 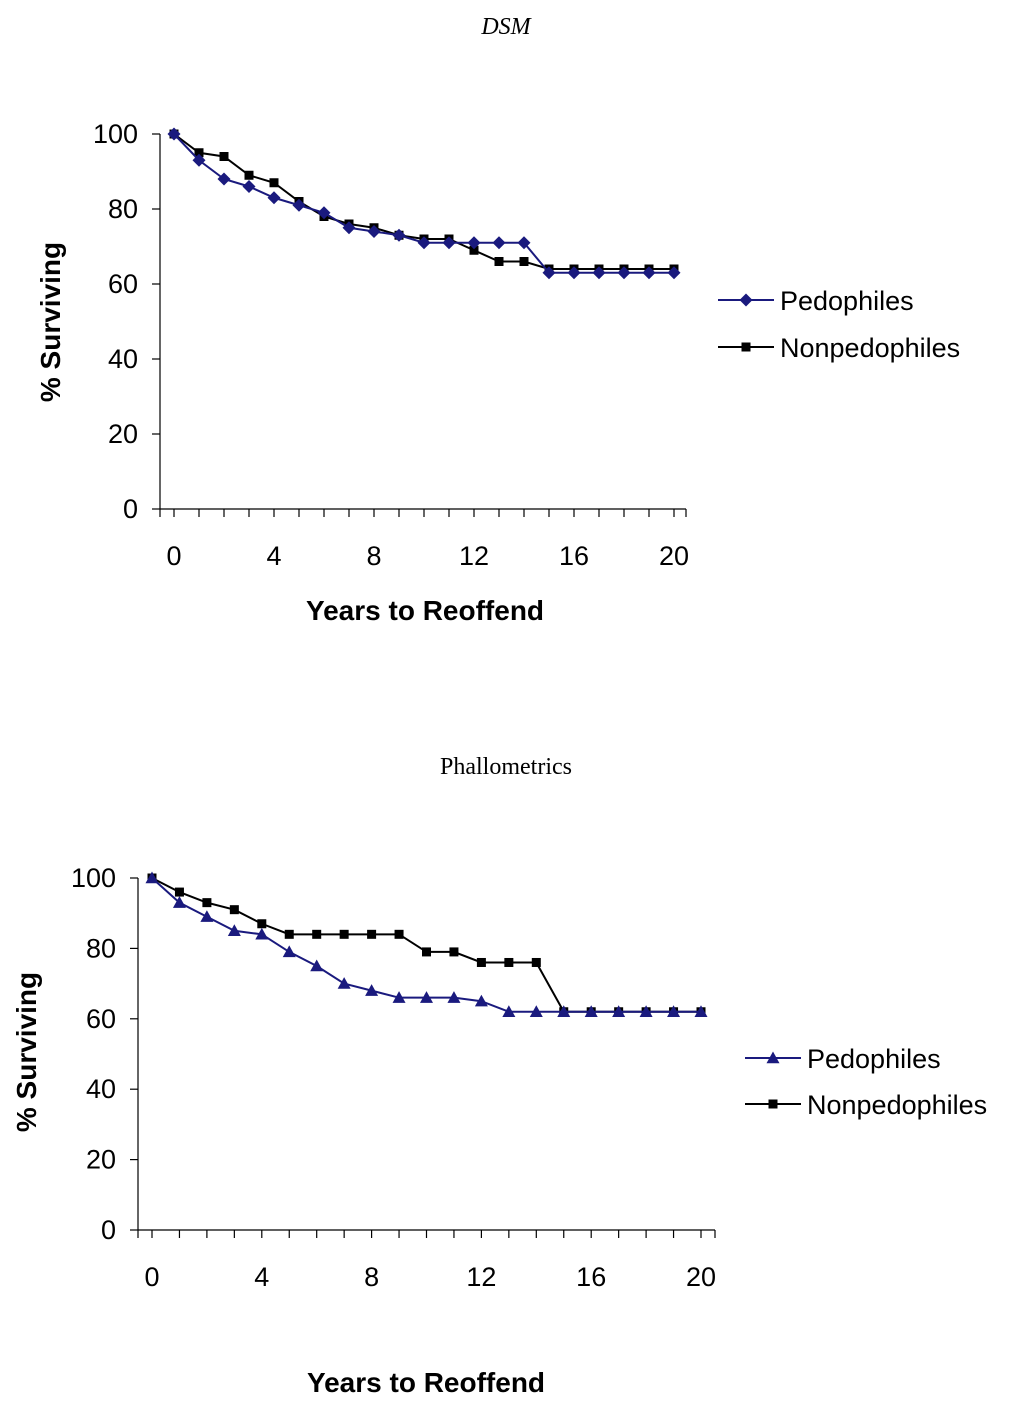 What do you see at coordinates (506, 27) in the screenshot?
I see `chart-title: DSM` at bounding box center [506, 27].